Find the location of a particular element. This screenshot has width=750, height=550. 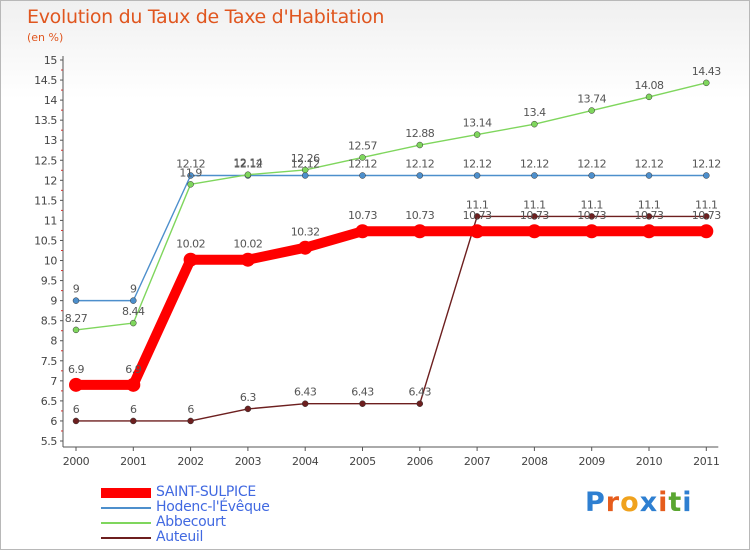

y-tick-label: 14 is located at coordinates (51, 100).